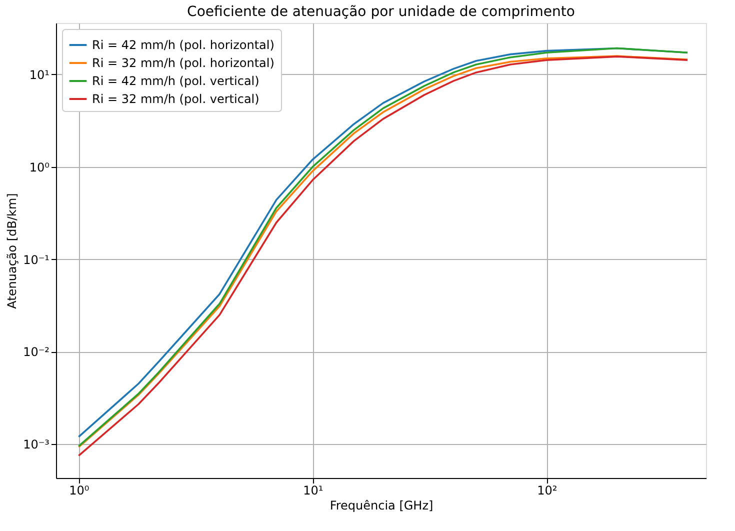 Image resolution: width=735 pixels, height=531 pixels. What do you see at coordinates (36, 259) in the screenshot?
I see `y-tick-label: 10⁻¹` at bounding box center [36, 259].